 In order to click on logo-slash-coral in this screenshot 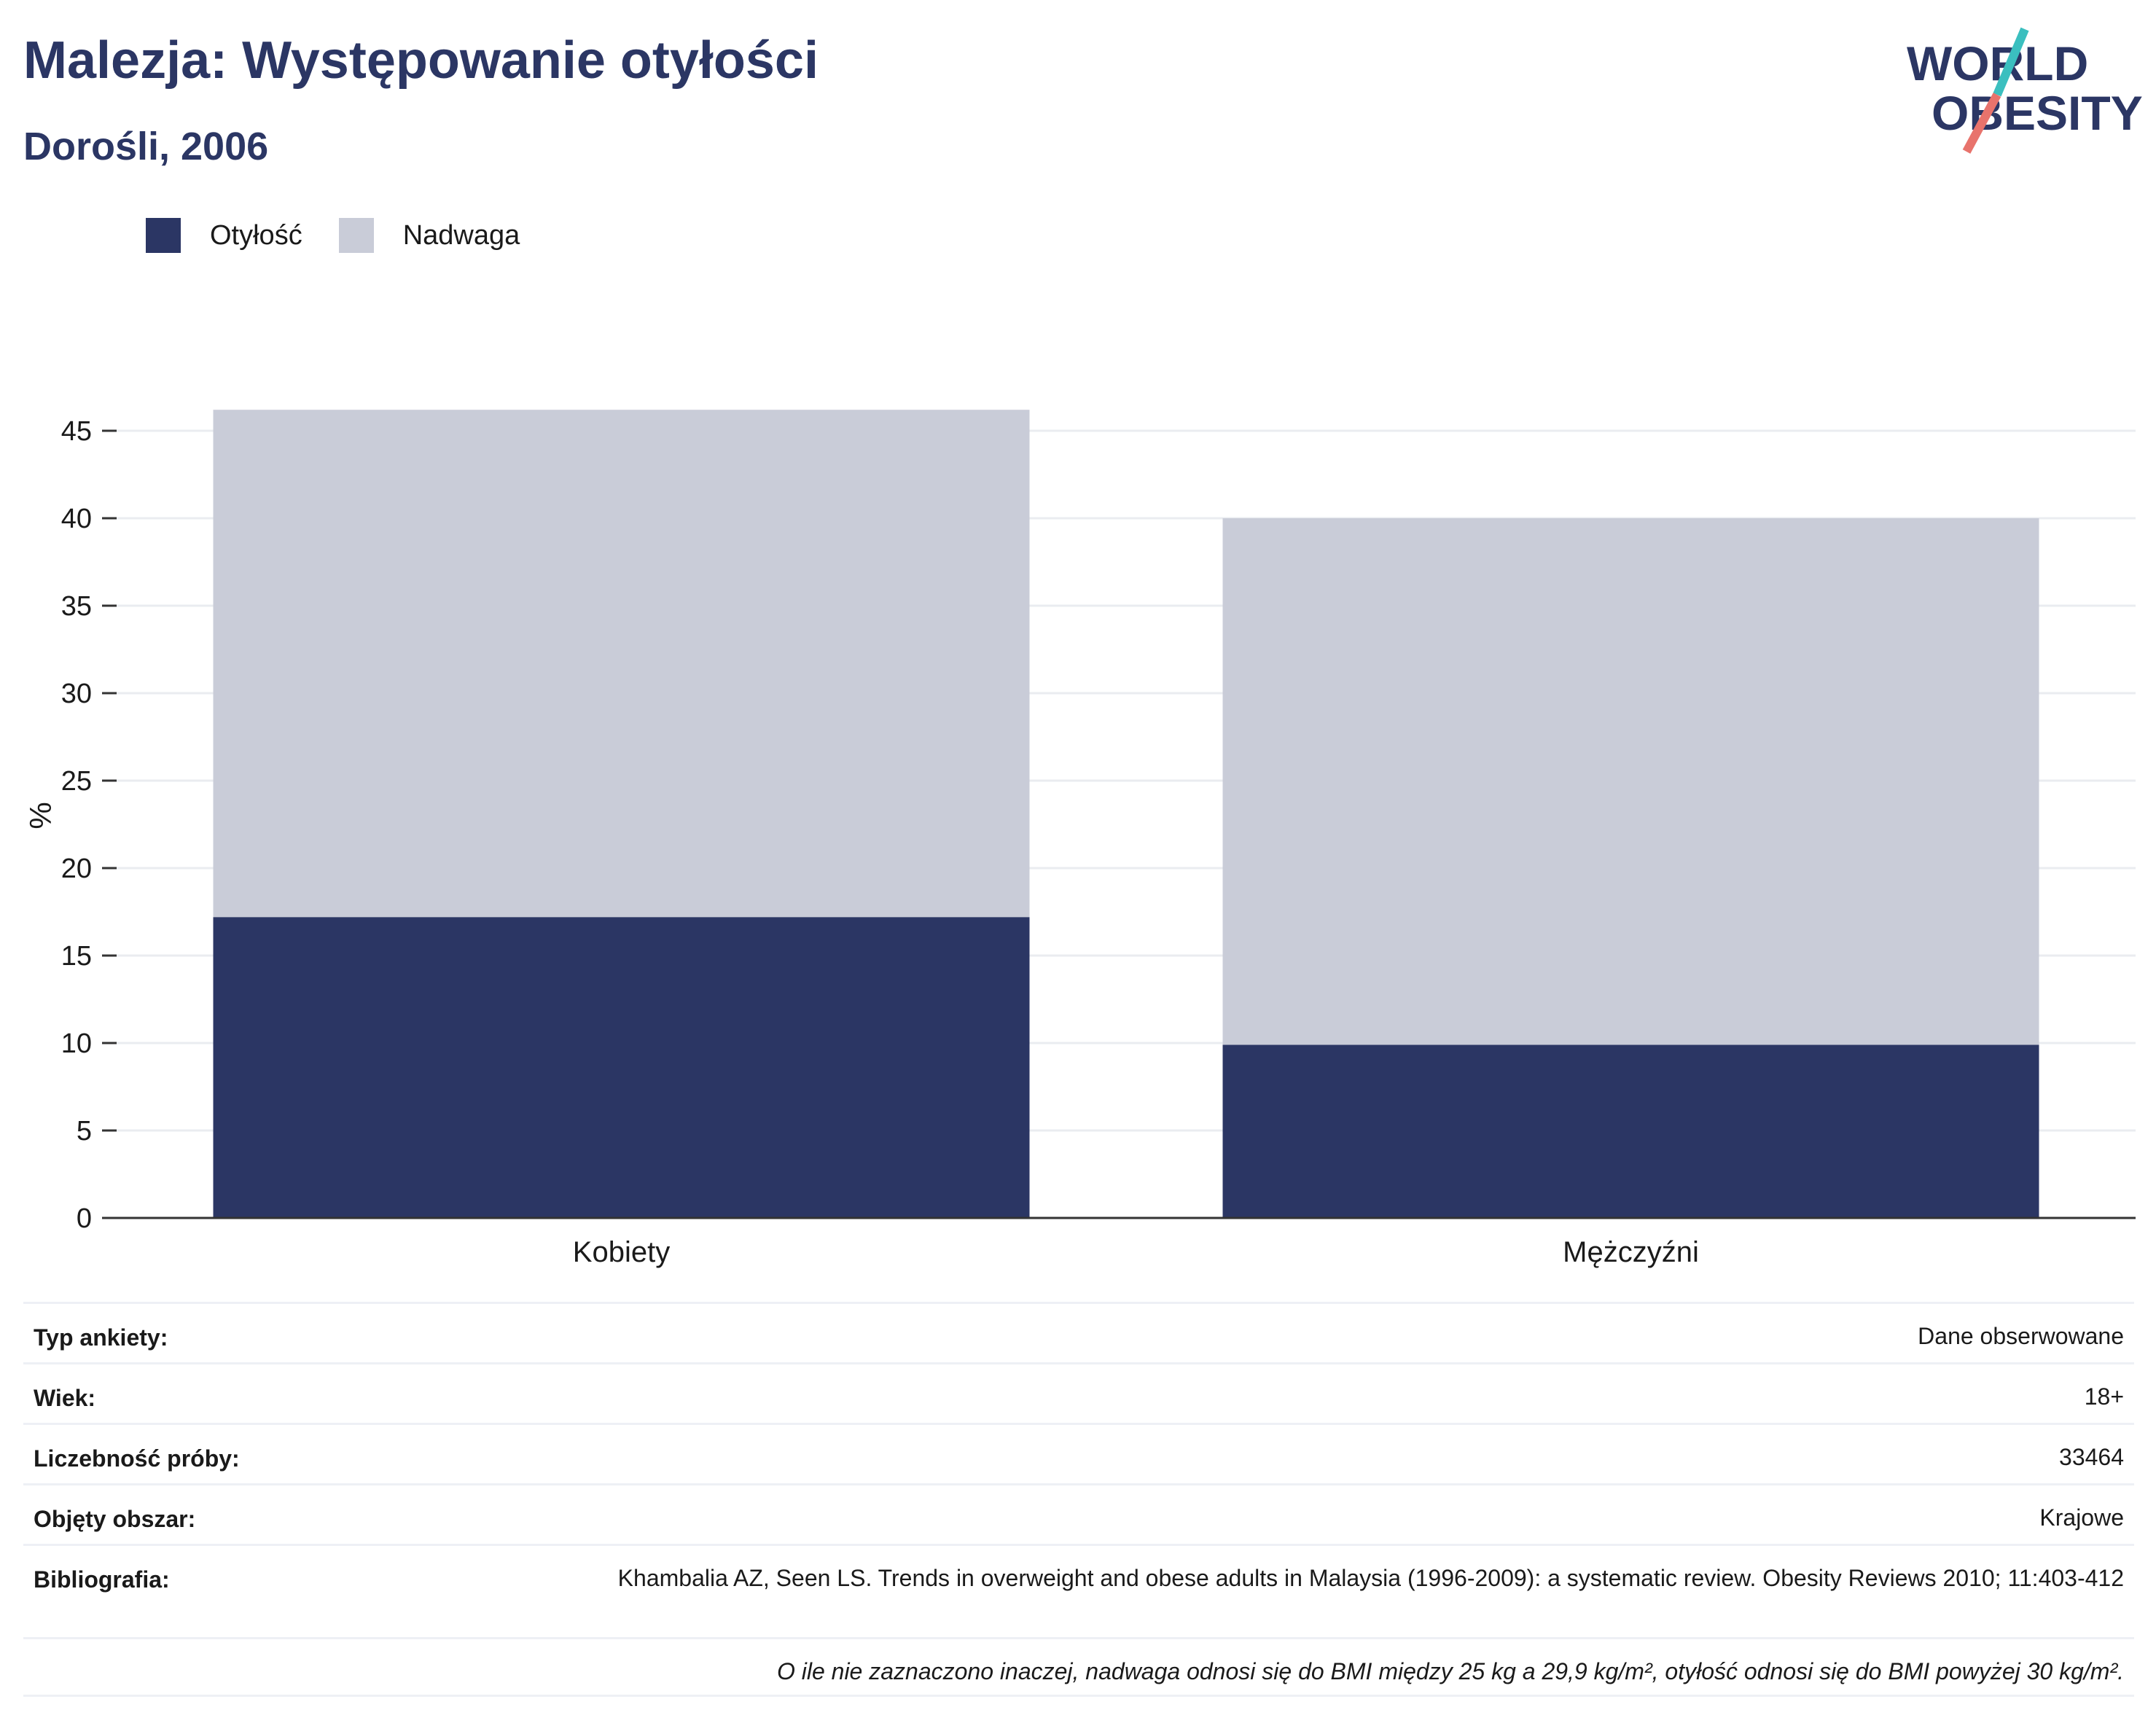, I will do `click(1982, 123)`.